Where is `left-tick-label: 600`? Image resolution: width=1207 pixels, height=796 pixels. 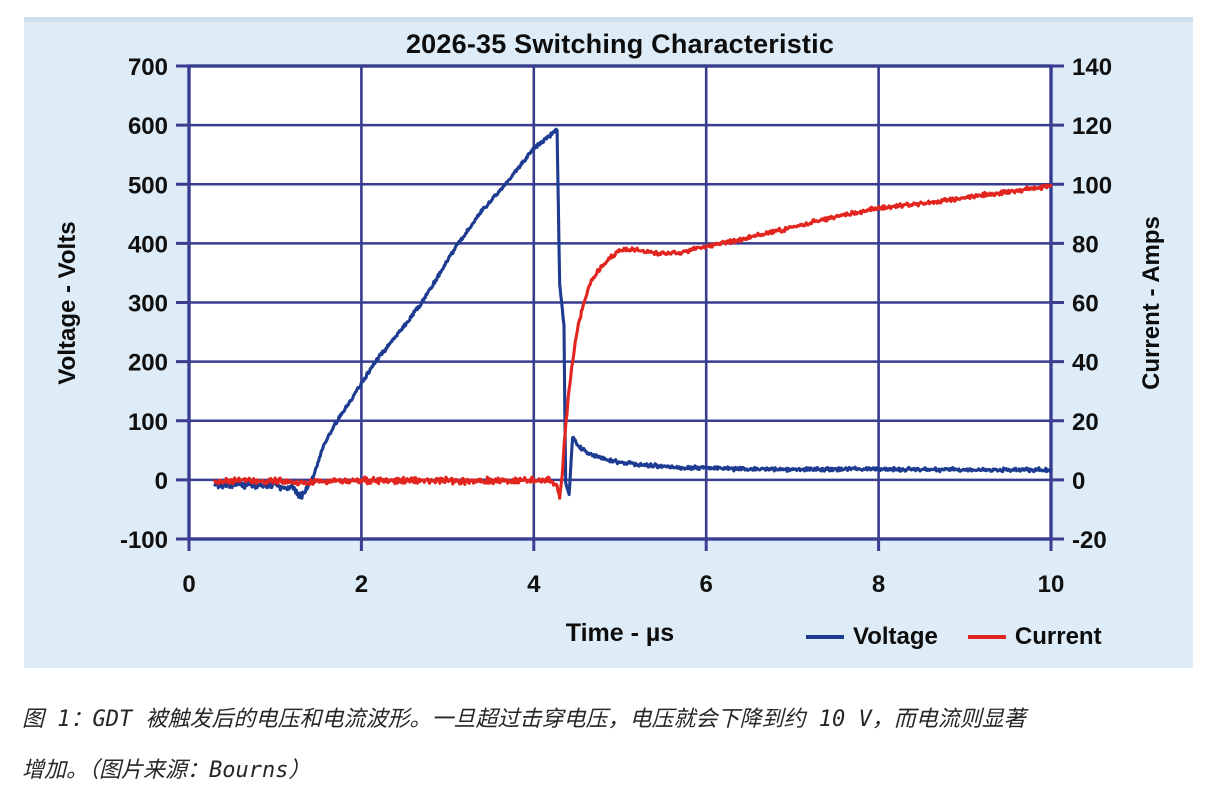 left-tick-label: 600 is located at coordinates (148, 126).